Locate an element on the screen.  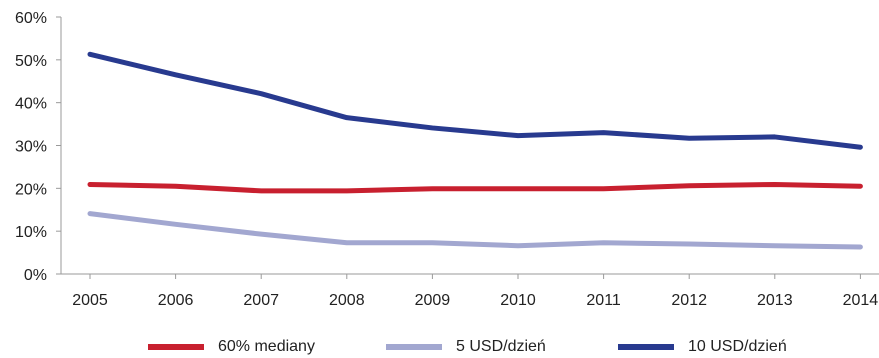
y-tick-label: 20% is located at coordinates (31, 189).